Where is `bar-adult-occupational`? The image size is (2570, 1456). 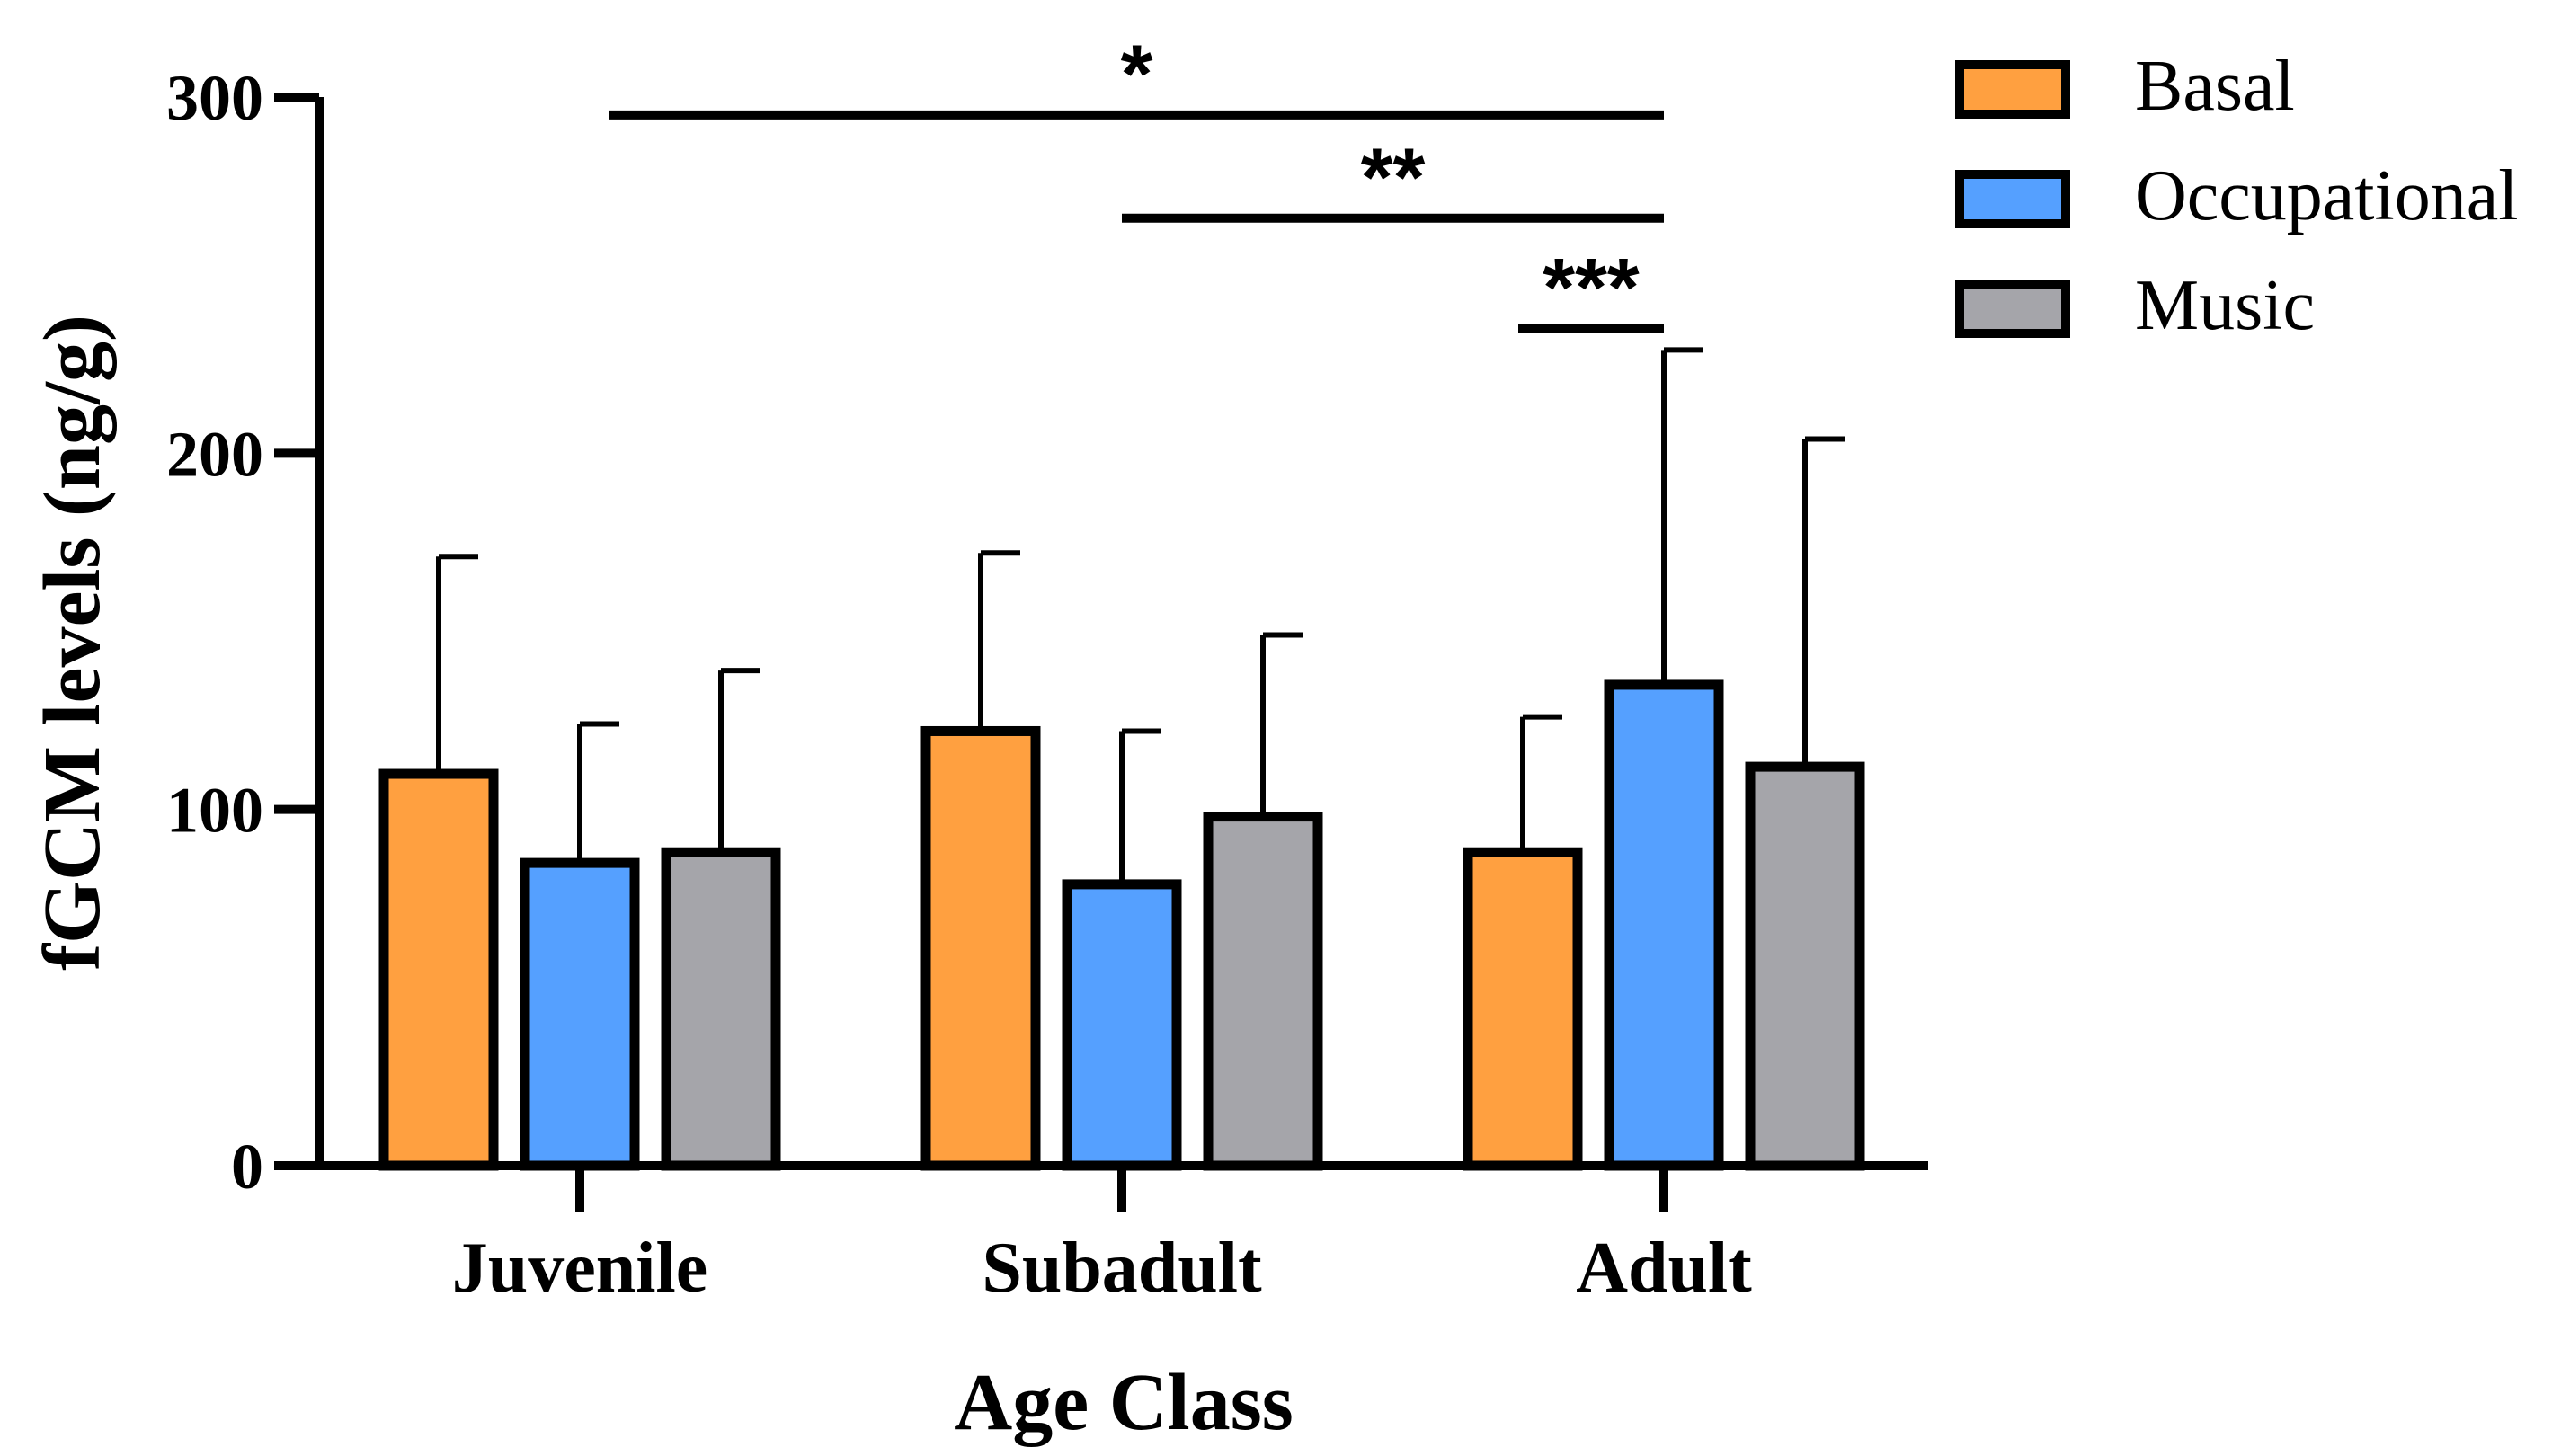
bar-adult-occupational is located at coordinates (1664, 925).